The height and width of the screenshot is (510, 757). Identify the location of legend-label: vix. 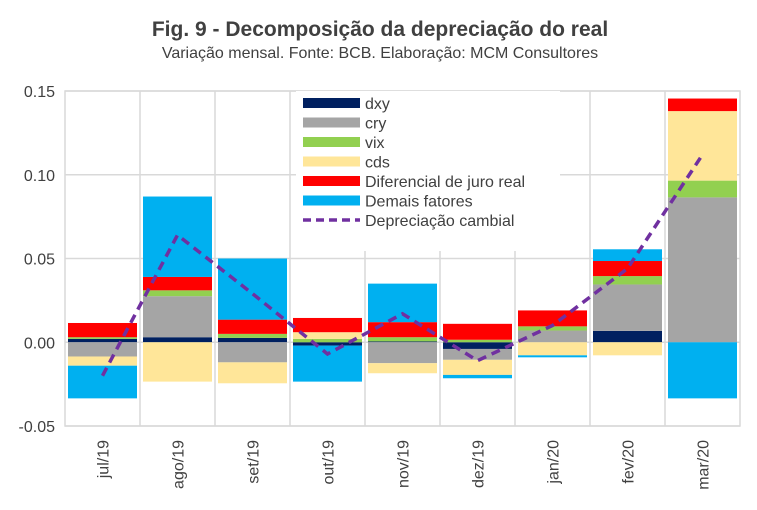
(375, 143).